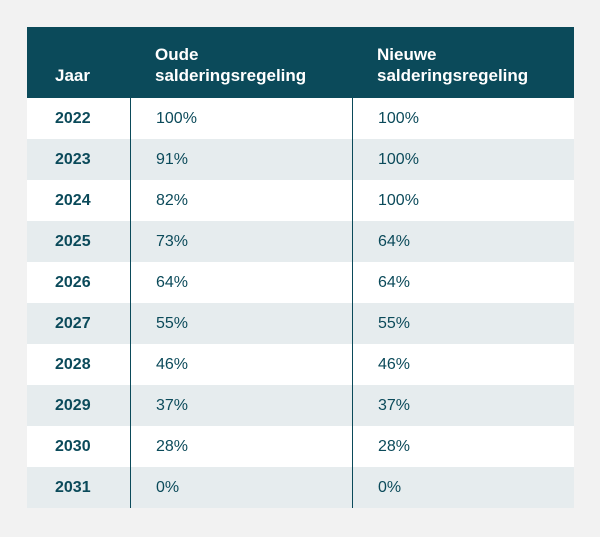 This screenshot has height=537, width=600. I want to click on table-row: 2030 28% 28%, so click(300, 446).